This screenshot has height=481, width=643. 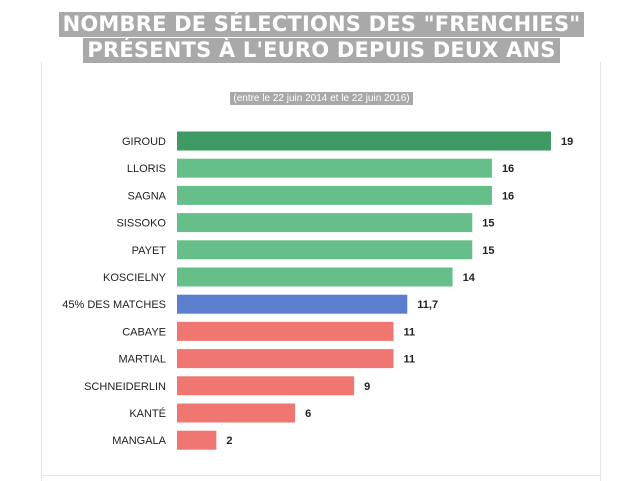 What do you see at coordinates (321, 50) in the screenshot?
I see `chart-title-line-2: PRÉSENTS À L'EURO DEPUIS DEUX ANS` at bounding box center [321, 50].